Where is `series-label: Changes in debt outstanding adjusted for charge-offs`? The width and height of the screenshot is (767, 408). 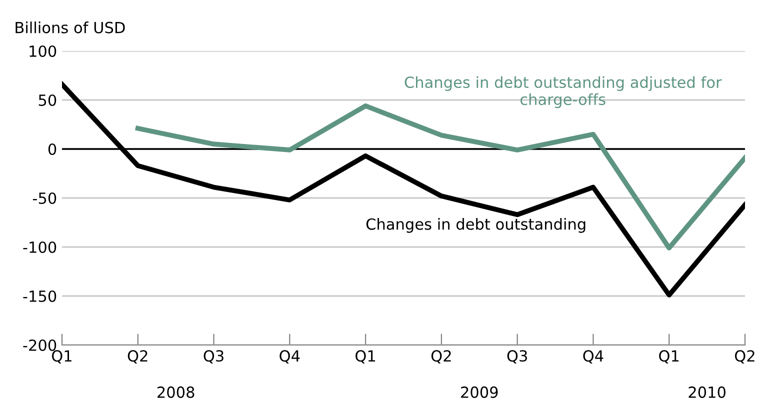 series-label: Changes in debt outstanding adjusted for charge-offs is located at coordinates (563, 92).